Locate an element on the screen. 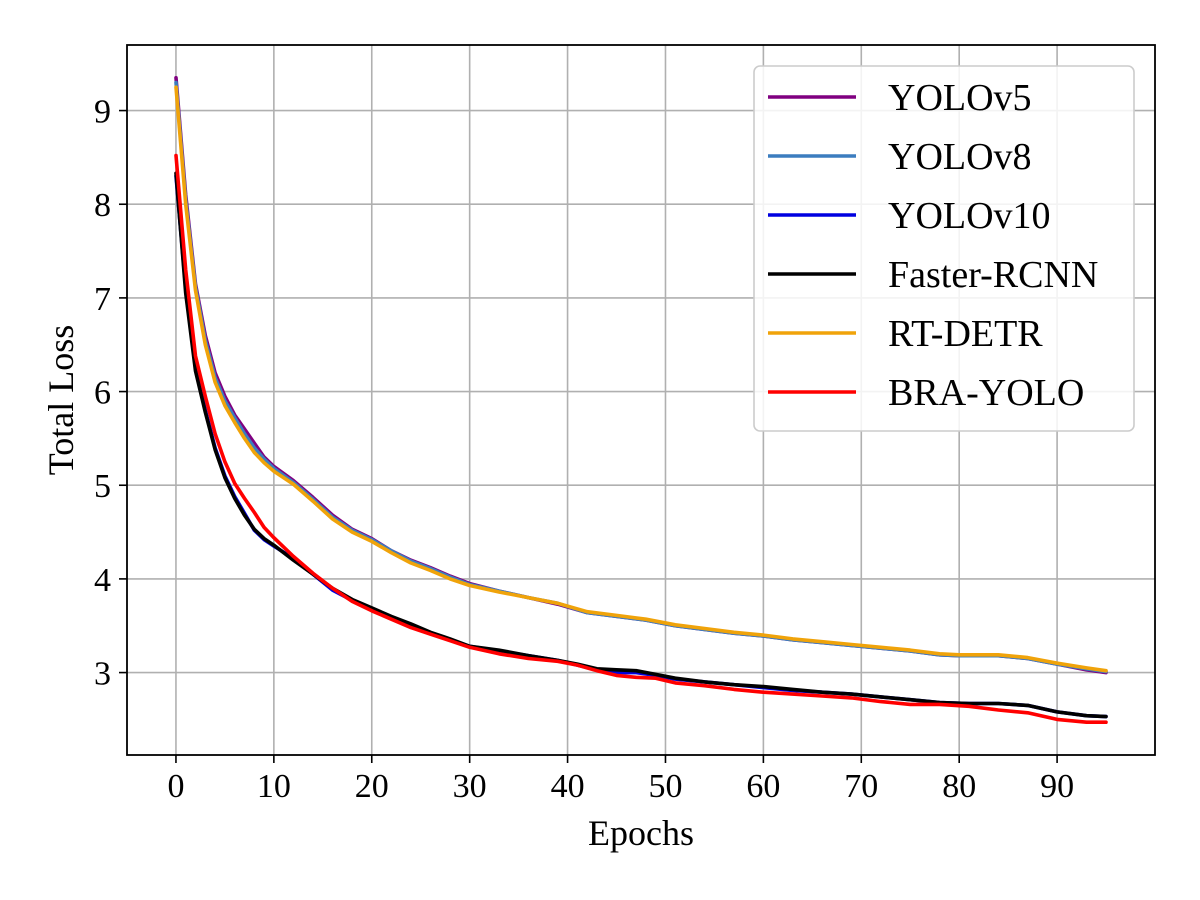 This screenshot has width=1200, height=900. x-tick-label: 90 is located at coordinates (1057, 786).